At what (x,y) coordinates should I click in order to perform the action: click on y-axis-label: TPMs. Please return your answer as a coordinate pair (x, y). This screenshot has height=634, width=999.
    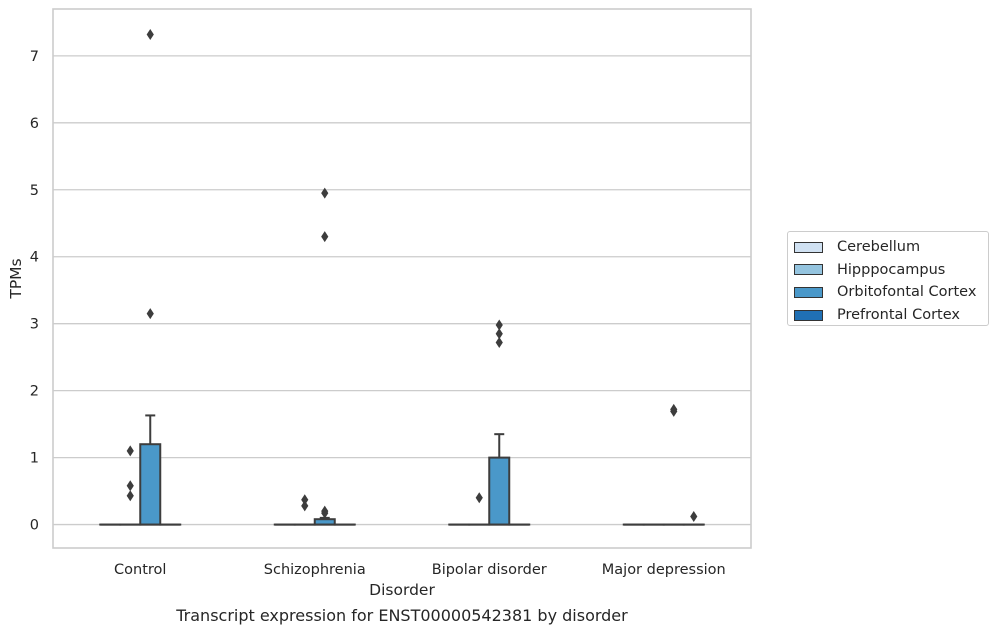
    Looking at the image, I should click on (16, 278).